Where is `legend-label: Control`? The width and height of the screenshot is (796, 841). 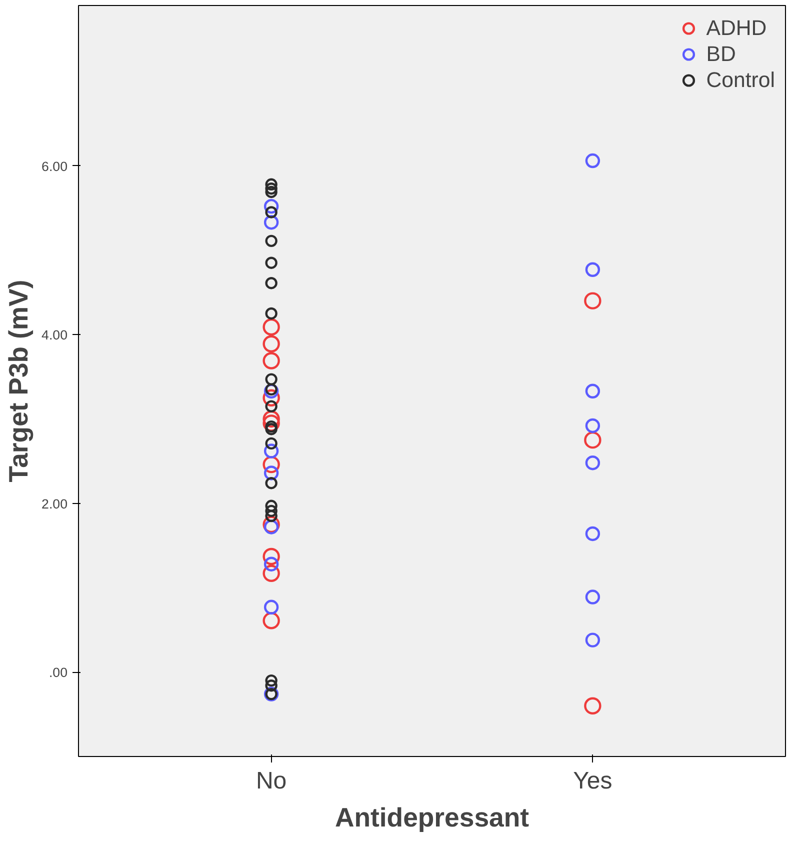 legend-label: Control is located at coordinates (740, 80).